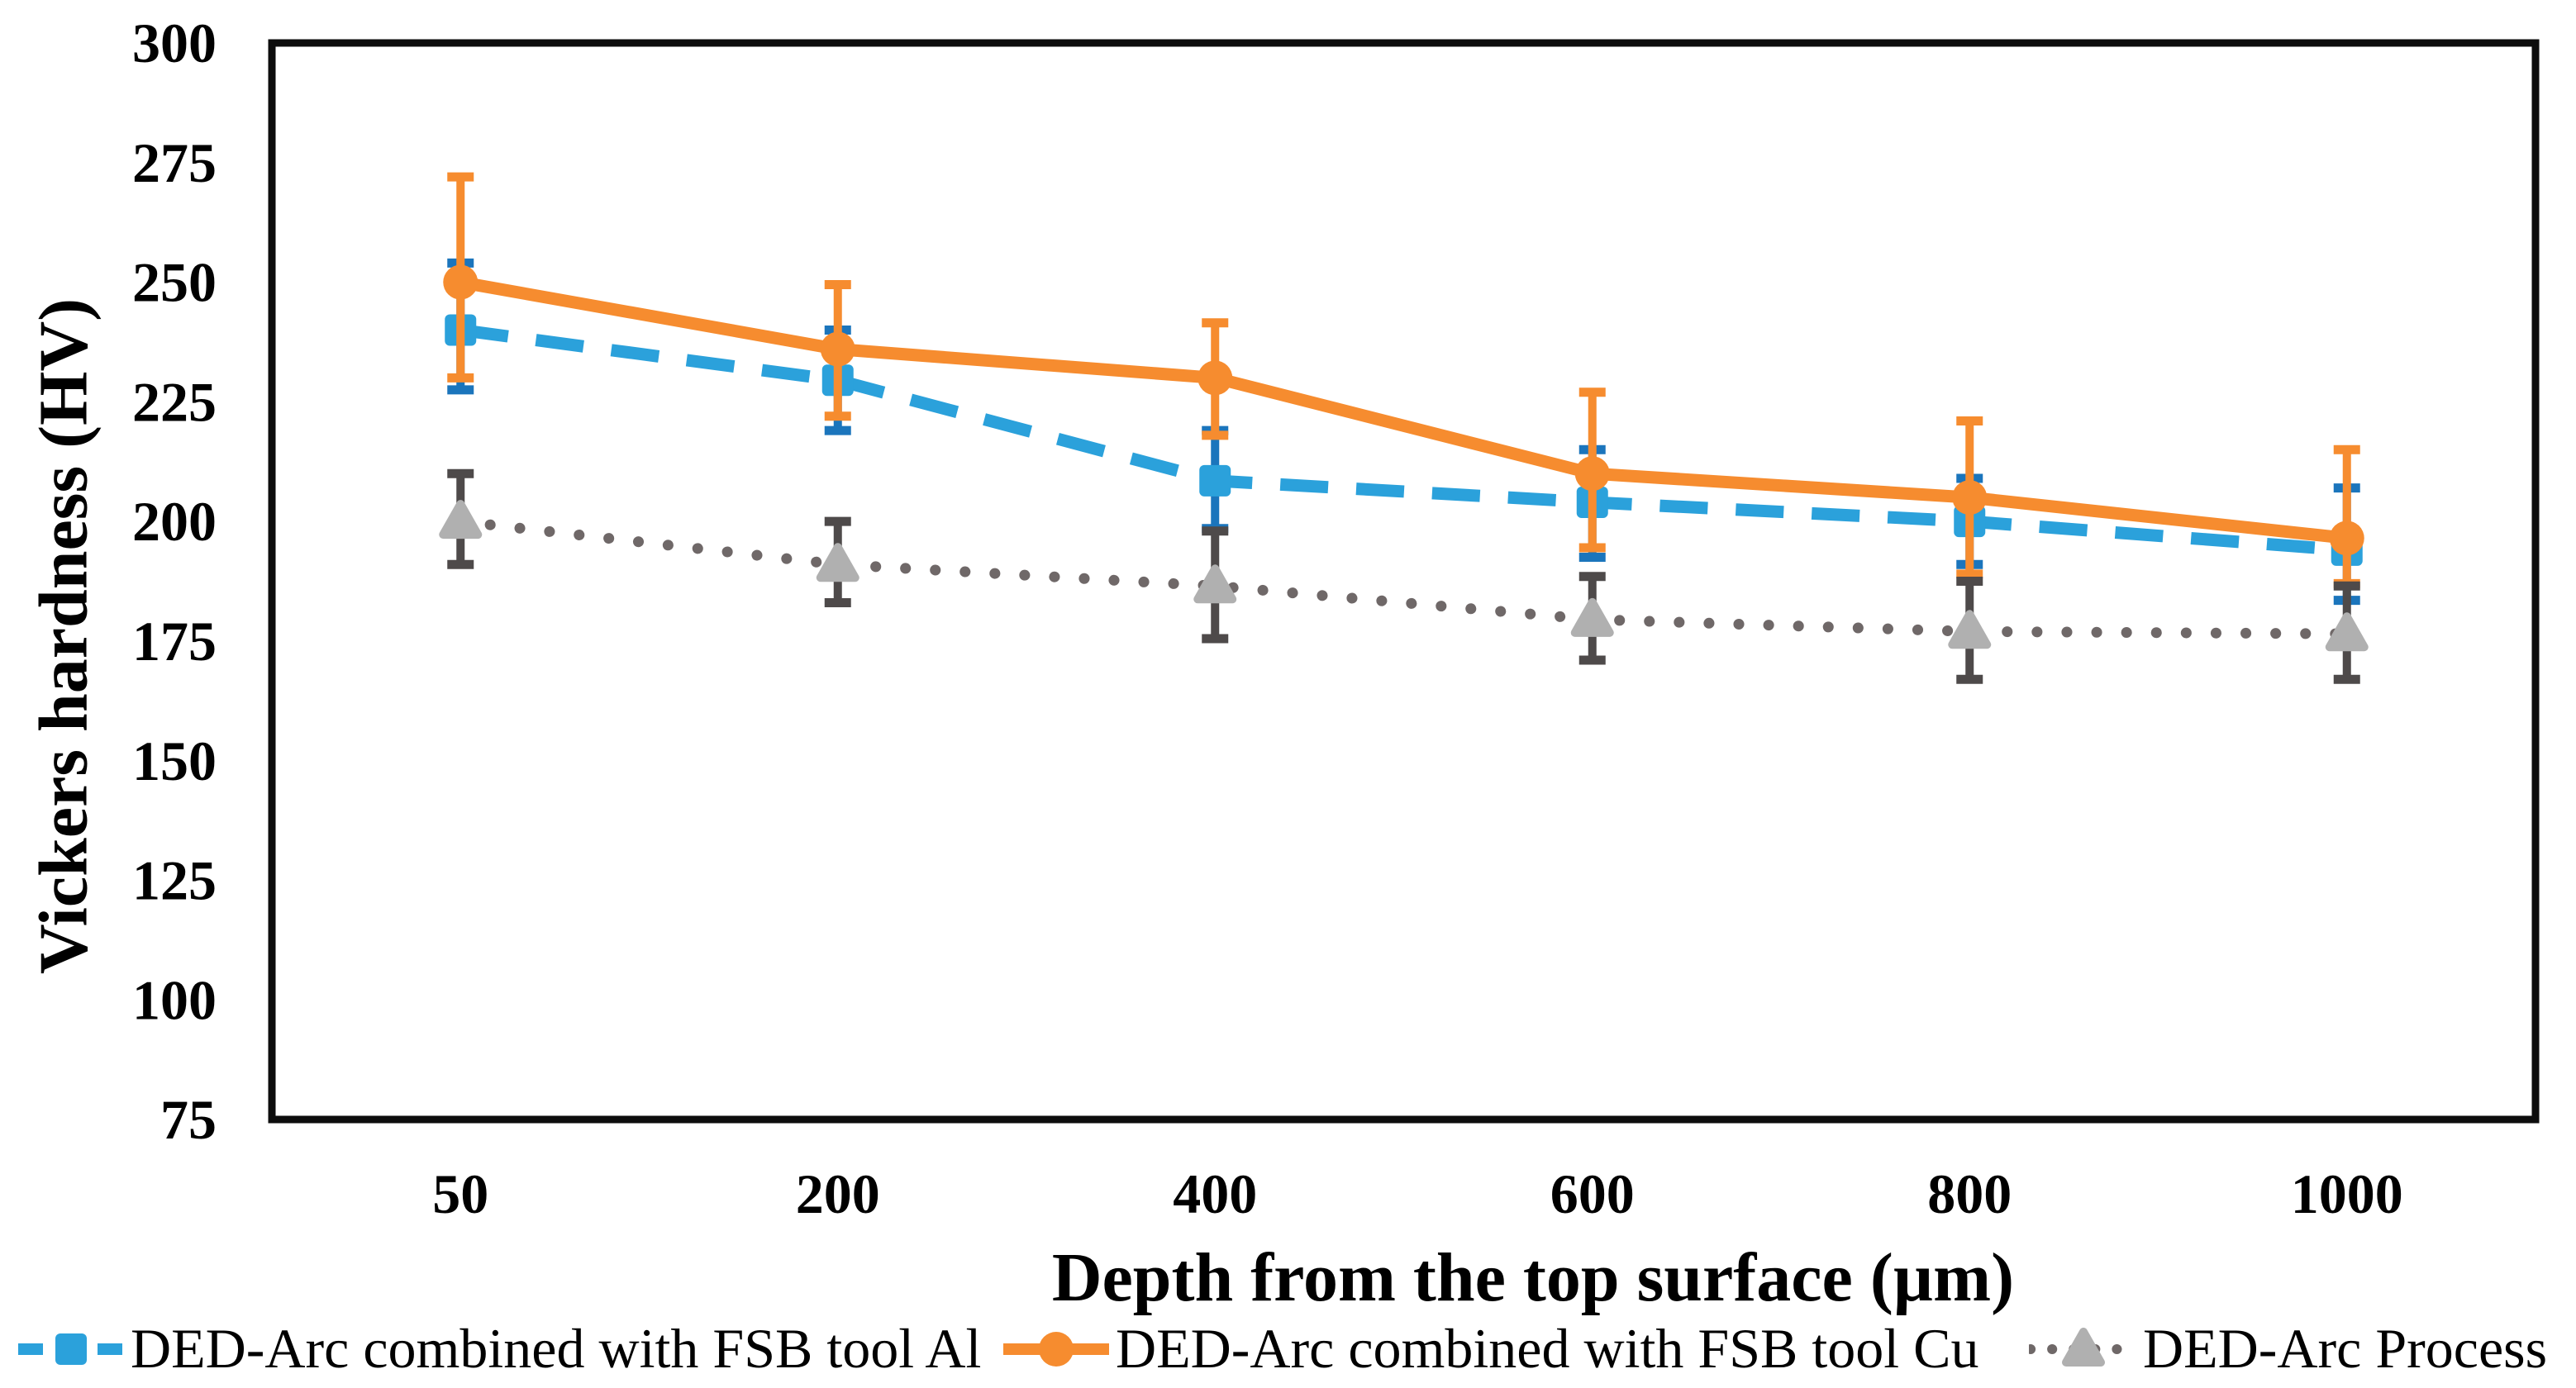 This screenshot has height=1388, width=2576. I want to click on x-tick-label: 800, so click(1970, 1193).